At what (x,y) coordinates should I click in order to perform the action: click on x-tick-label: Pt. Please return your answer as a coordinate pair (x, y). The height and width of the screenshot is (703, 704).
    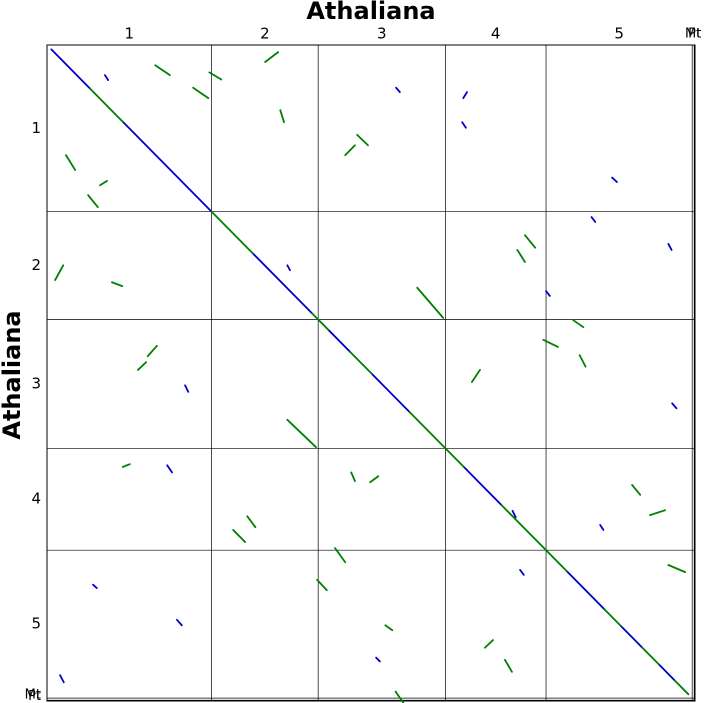
    Looking at the image, I should click on (694, 34).